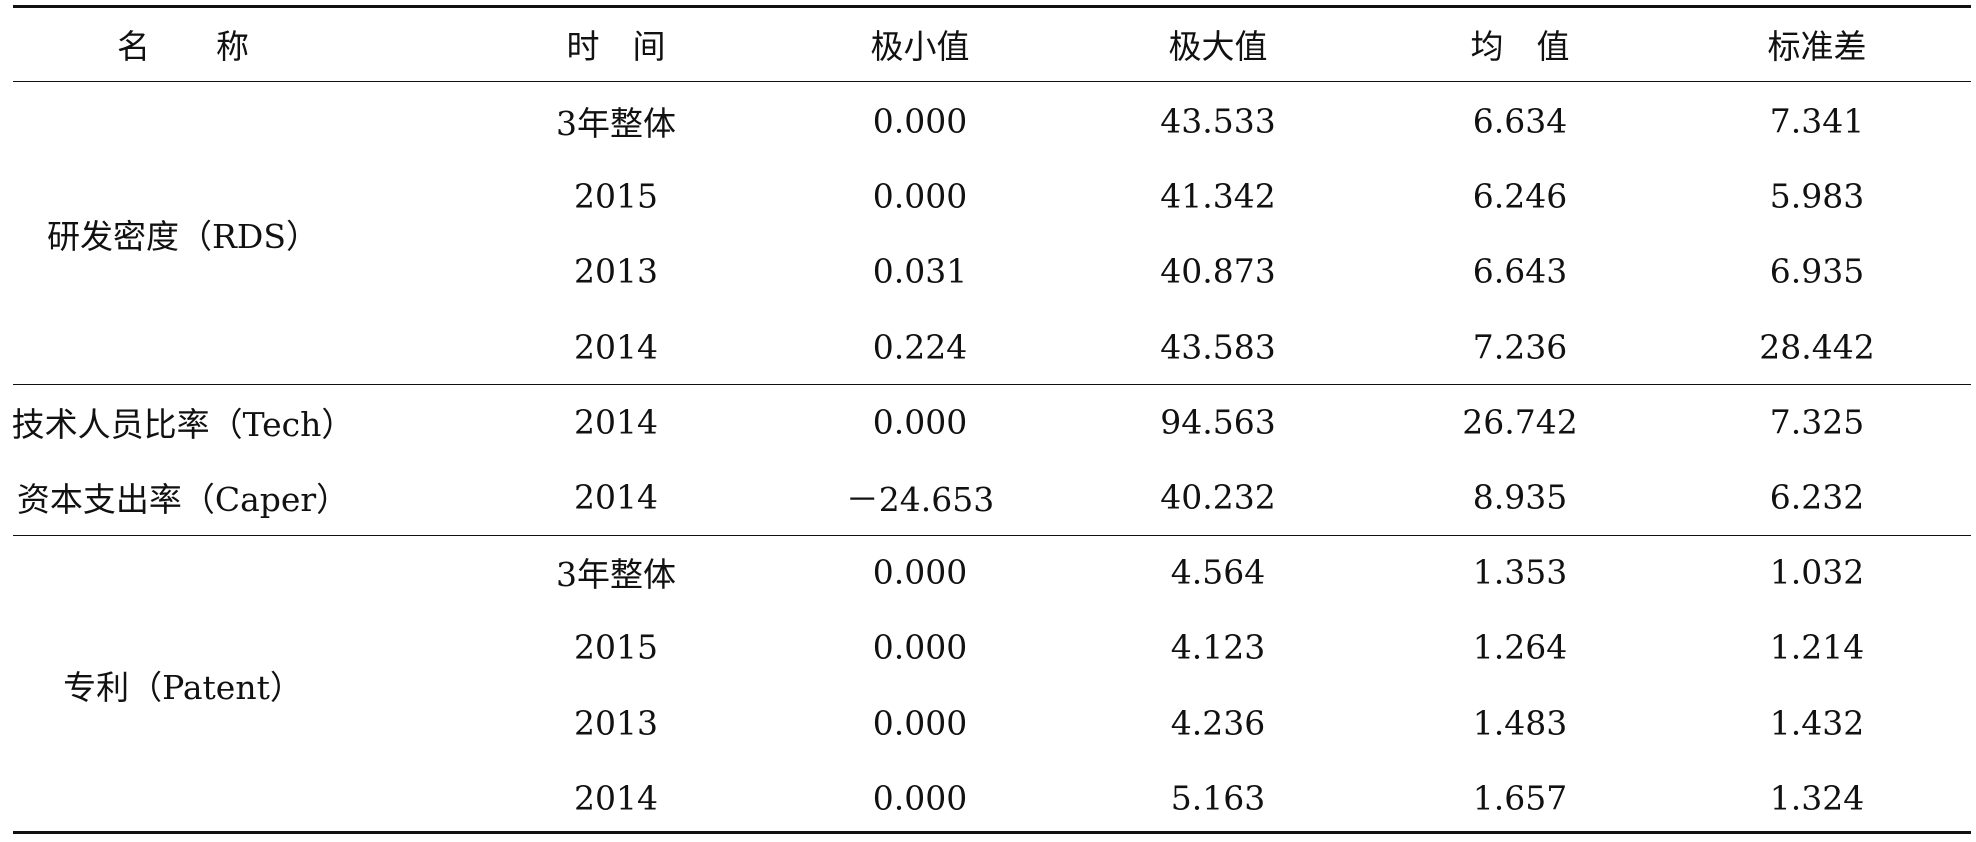 The image size is (1976, 842). Describe the element at coordinates (1520, 723) in the screenshot. I see `value-cell: 1.483` at that location.